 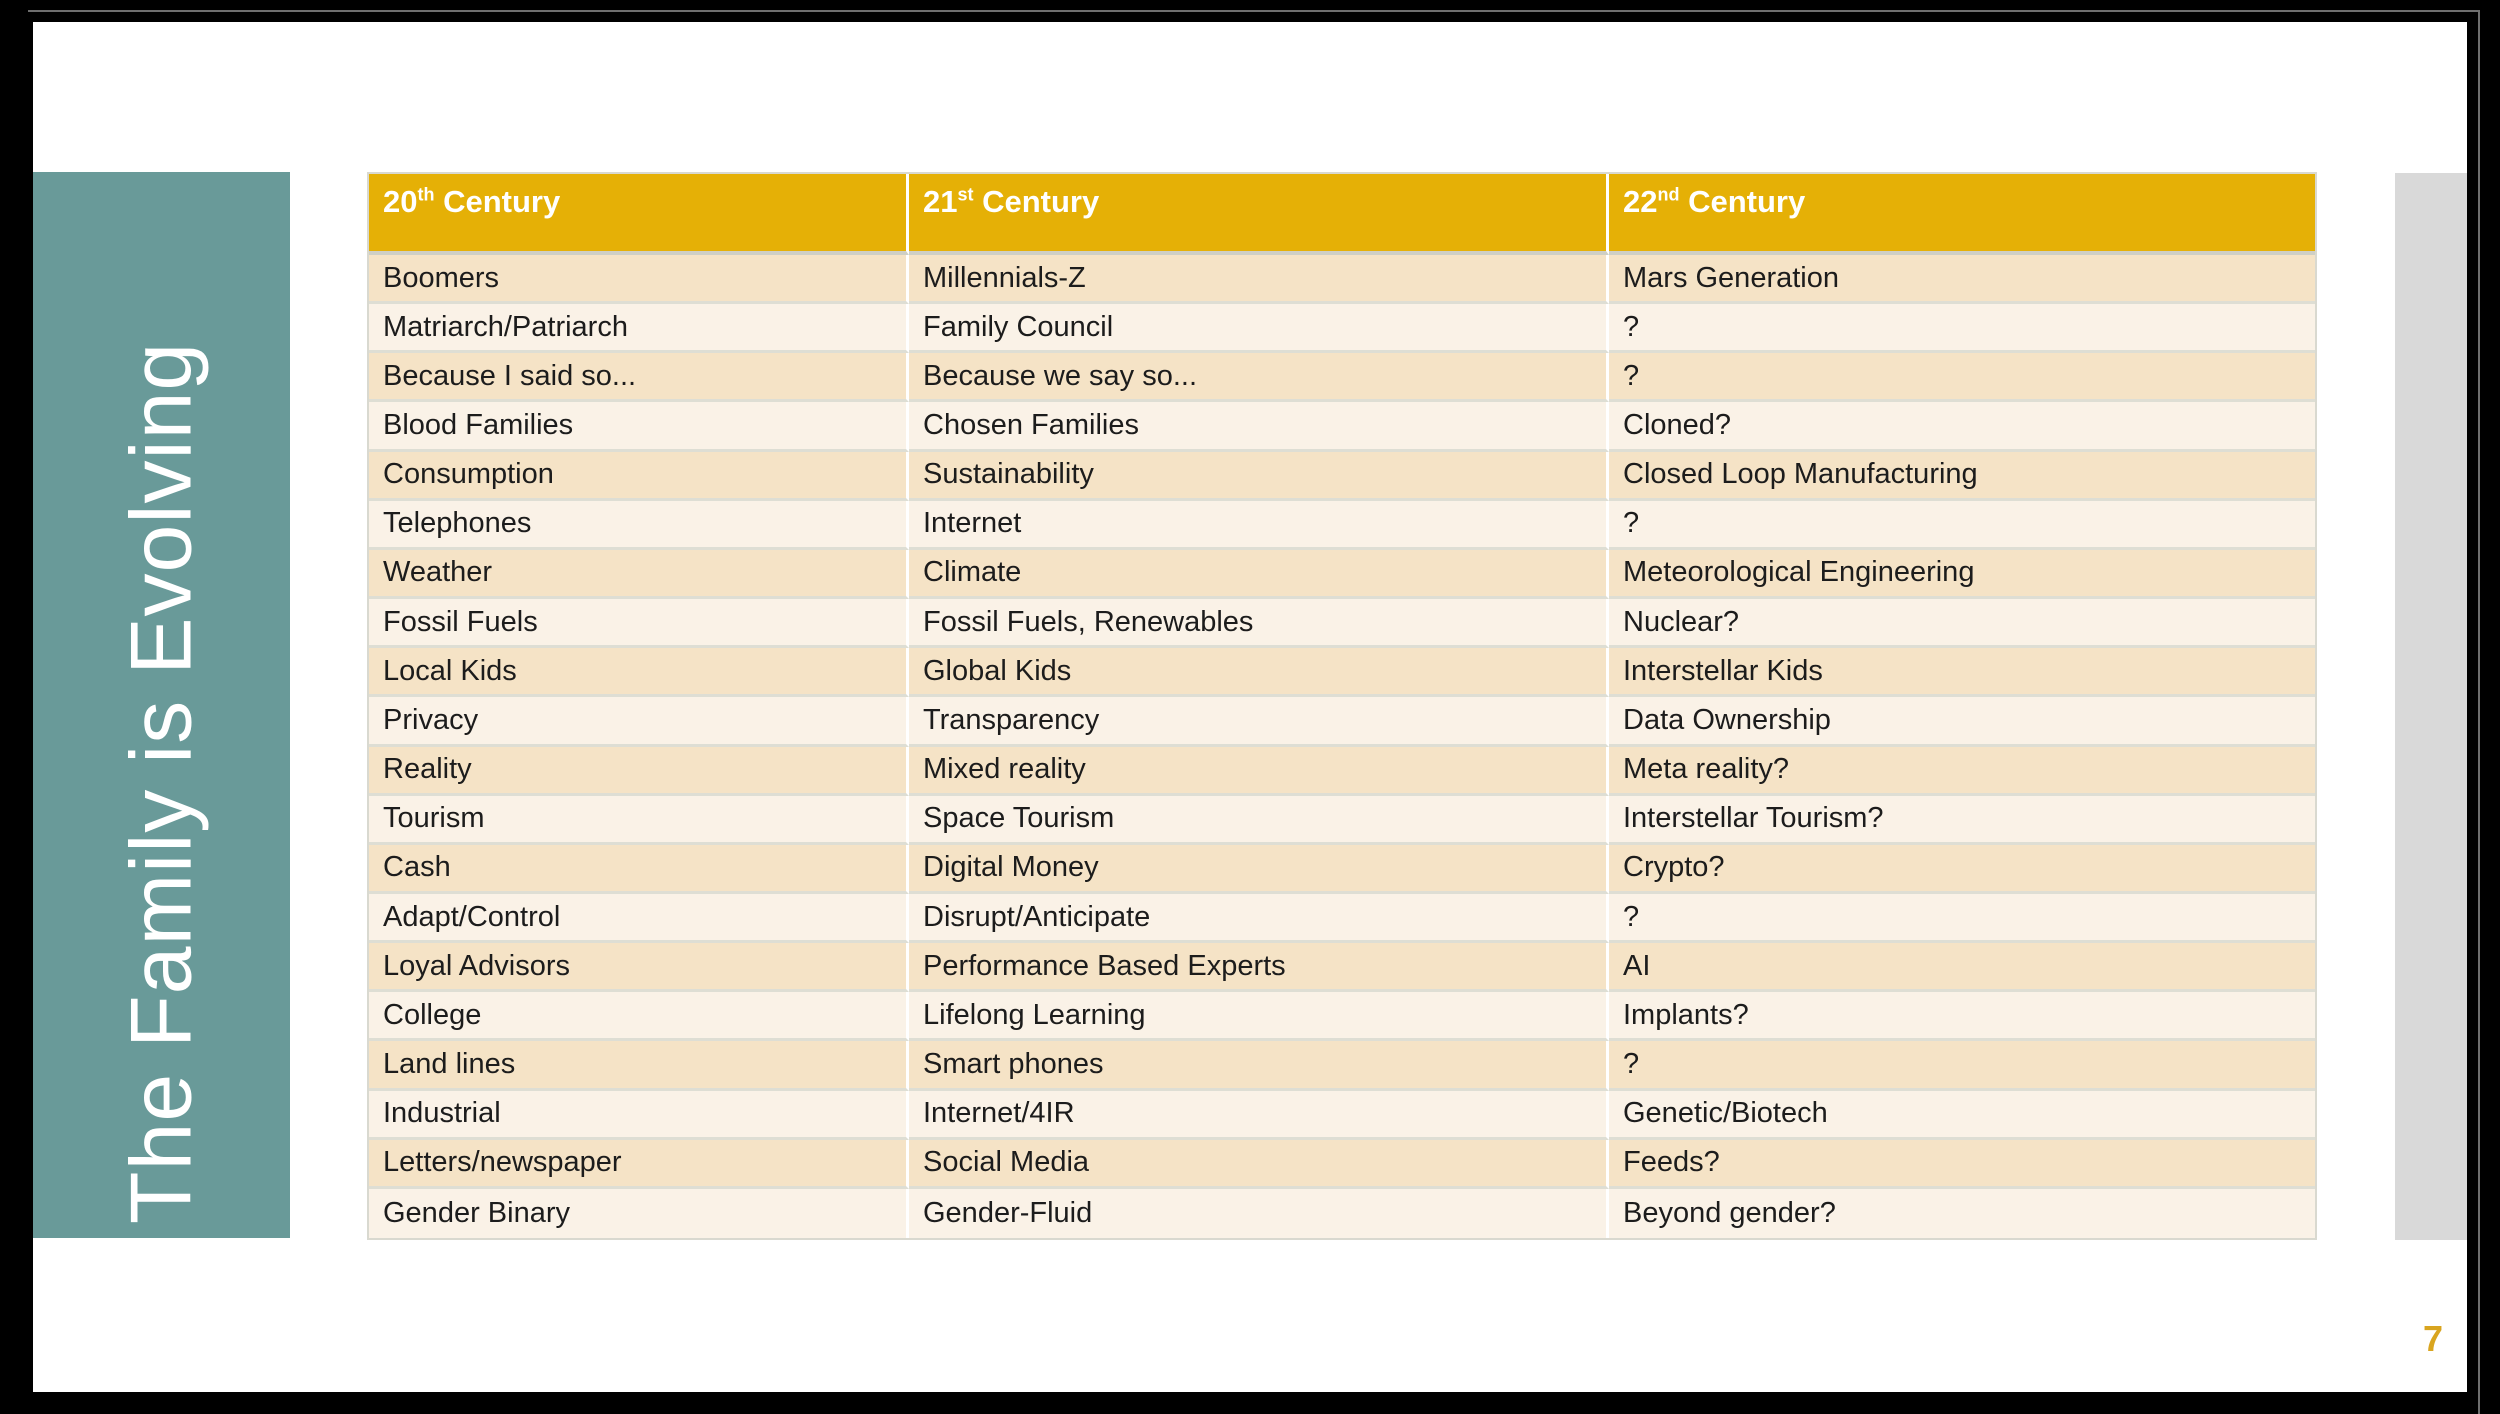 What do you see at coordinates (1259, 1066) in the screenshot?
I see `table-cell: Smart phones` at bounding box center [1259, 1066].